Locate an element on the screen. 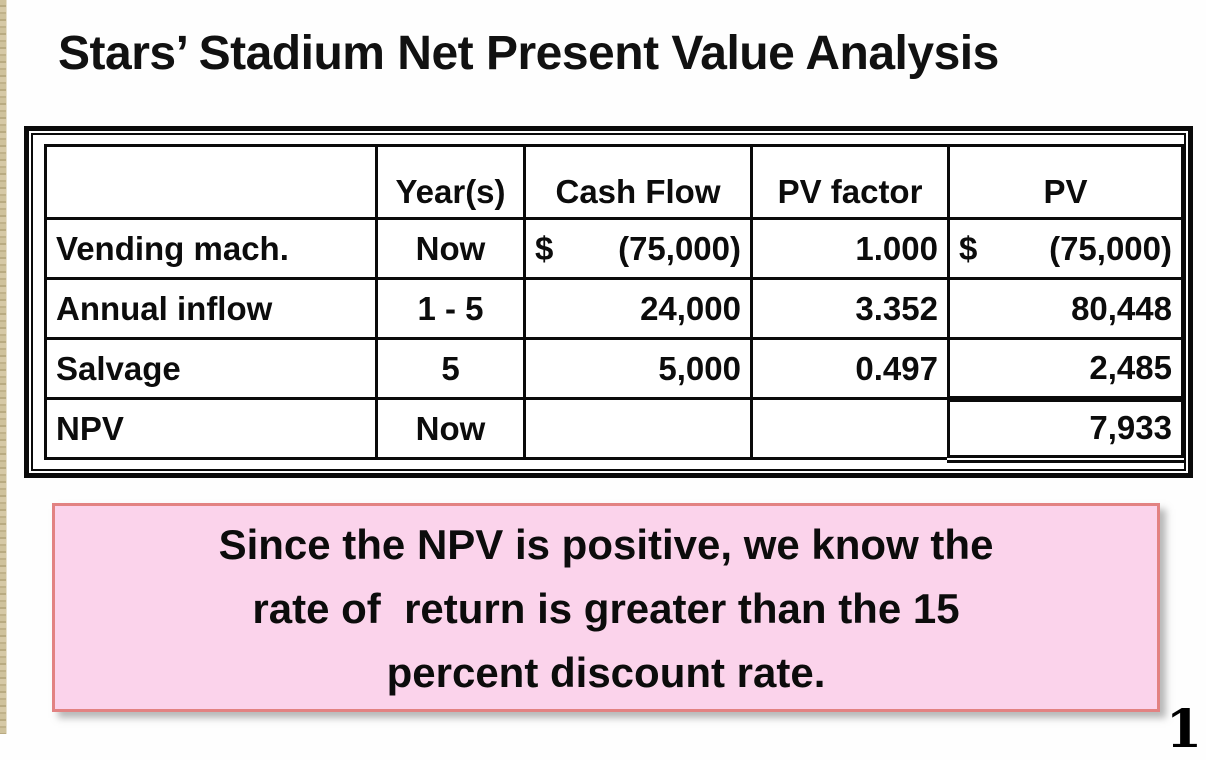 The height and width of the screenshot is (760, 1206). table-row-annual-inflow: Annual inflow 1 - 5 24,000 3.352 80,448 is located at coordinates (614, 308).